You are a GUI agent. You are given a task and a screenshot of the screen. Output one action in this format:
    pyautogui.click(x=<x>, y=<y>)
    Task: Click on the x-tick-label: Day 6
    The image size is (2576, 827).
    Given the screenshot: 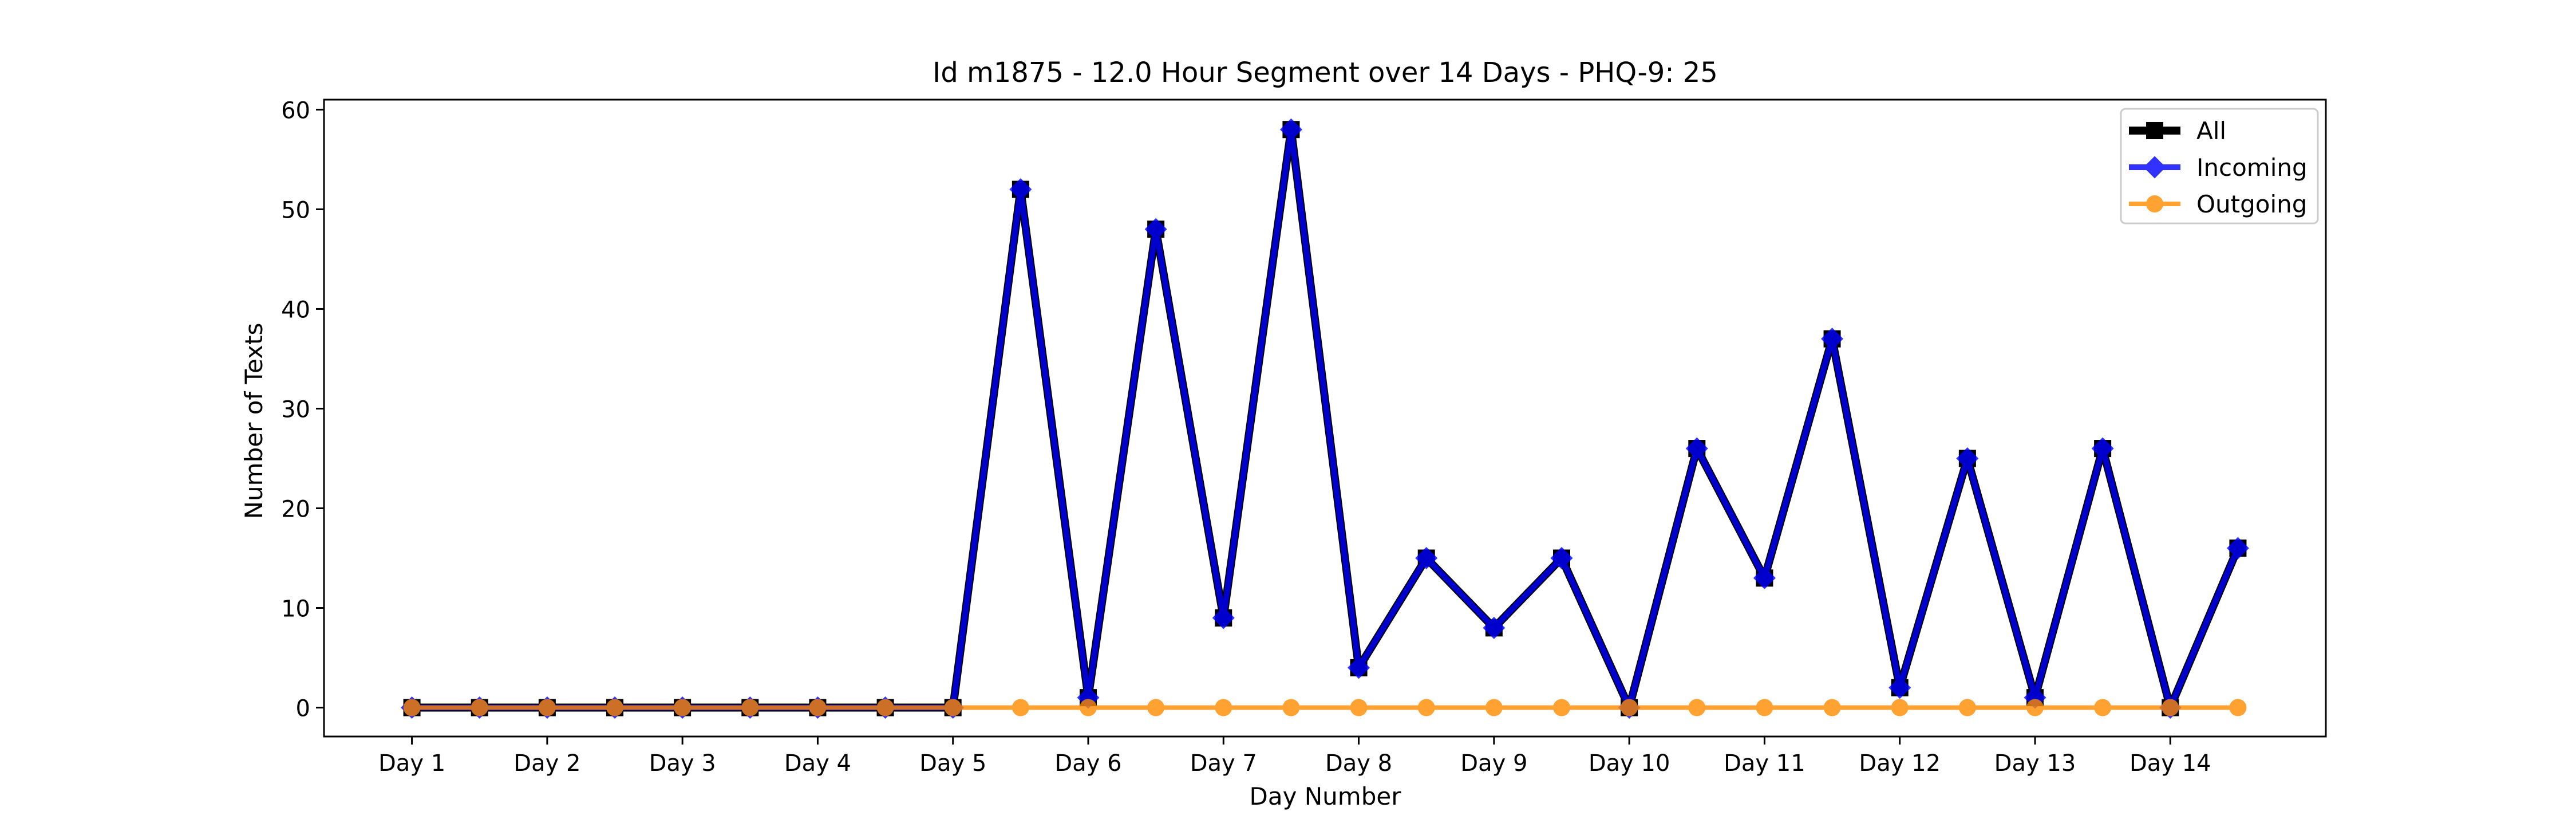 What is the action you would take?
    pyautogui.click(x=1087, y=764)
    